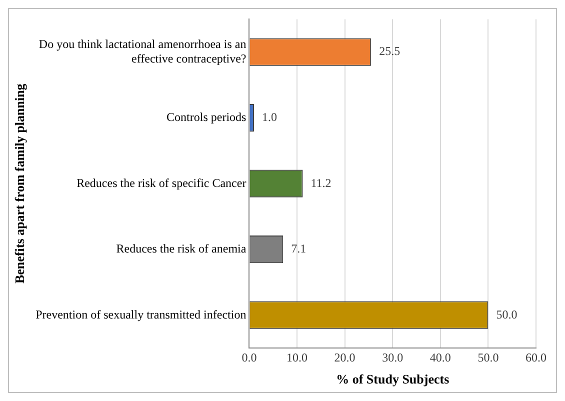  What do you see at coordinates (488, 357) in the screenshot?
I see `x-tick-label: 50.0` at bounding box center [488, 357].